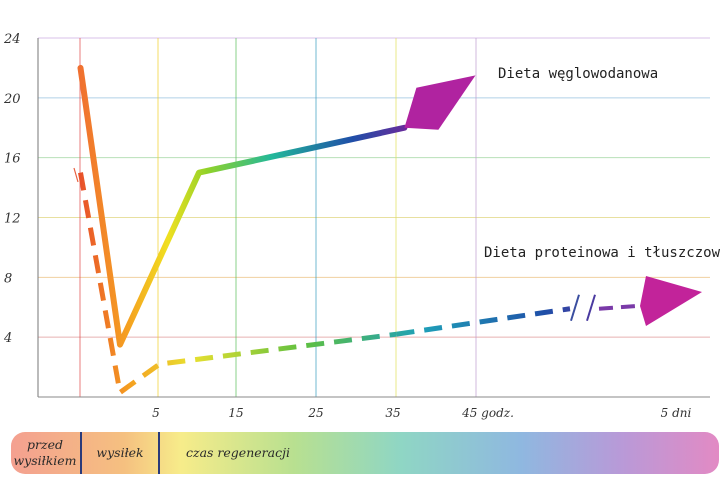 This screenshot has height=500, width=720. I want to click on y-tick-label: 20, so click(12, 99).